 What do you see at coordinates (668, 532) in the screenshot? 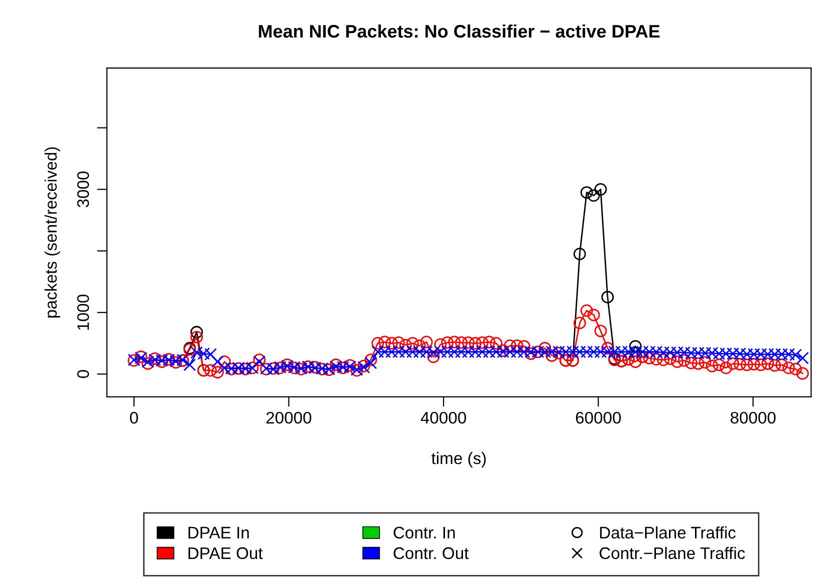
I see `text: Data−Plane Traffic` at bounding box center [668, 532].